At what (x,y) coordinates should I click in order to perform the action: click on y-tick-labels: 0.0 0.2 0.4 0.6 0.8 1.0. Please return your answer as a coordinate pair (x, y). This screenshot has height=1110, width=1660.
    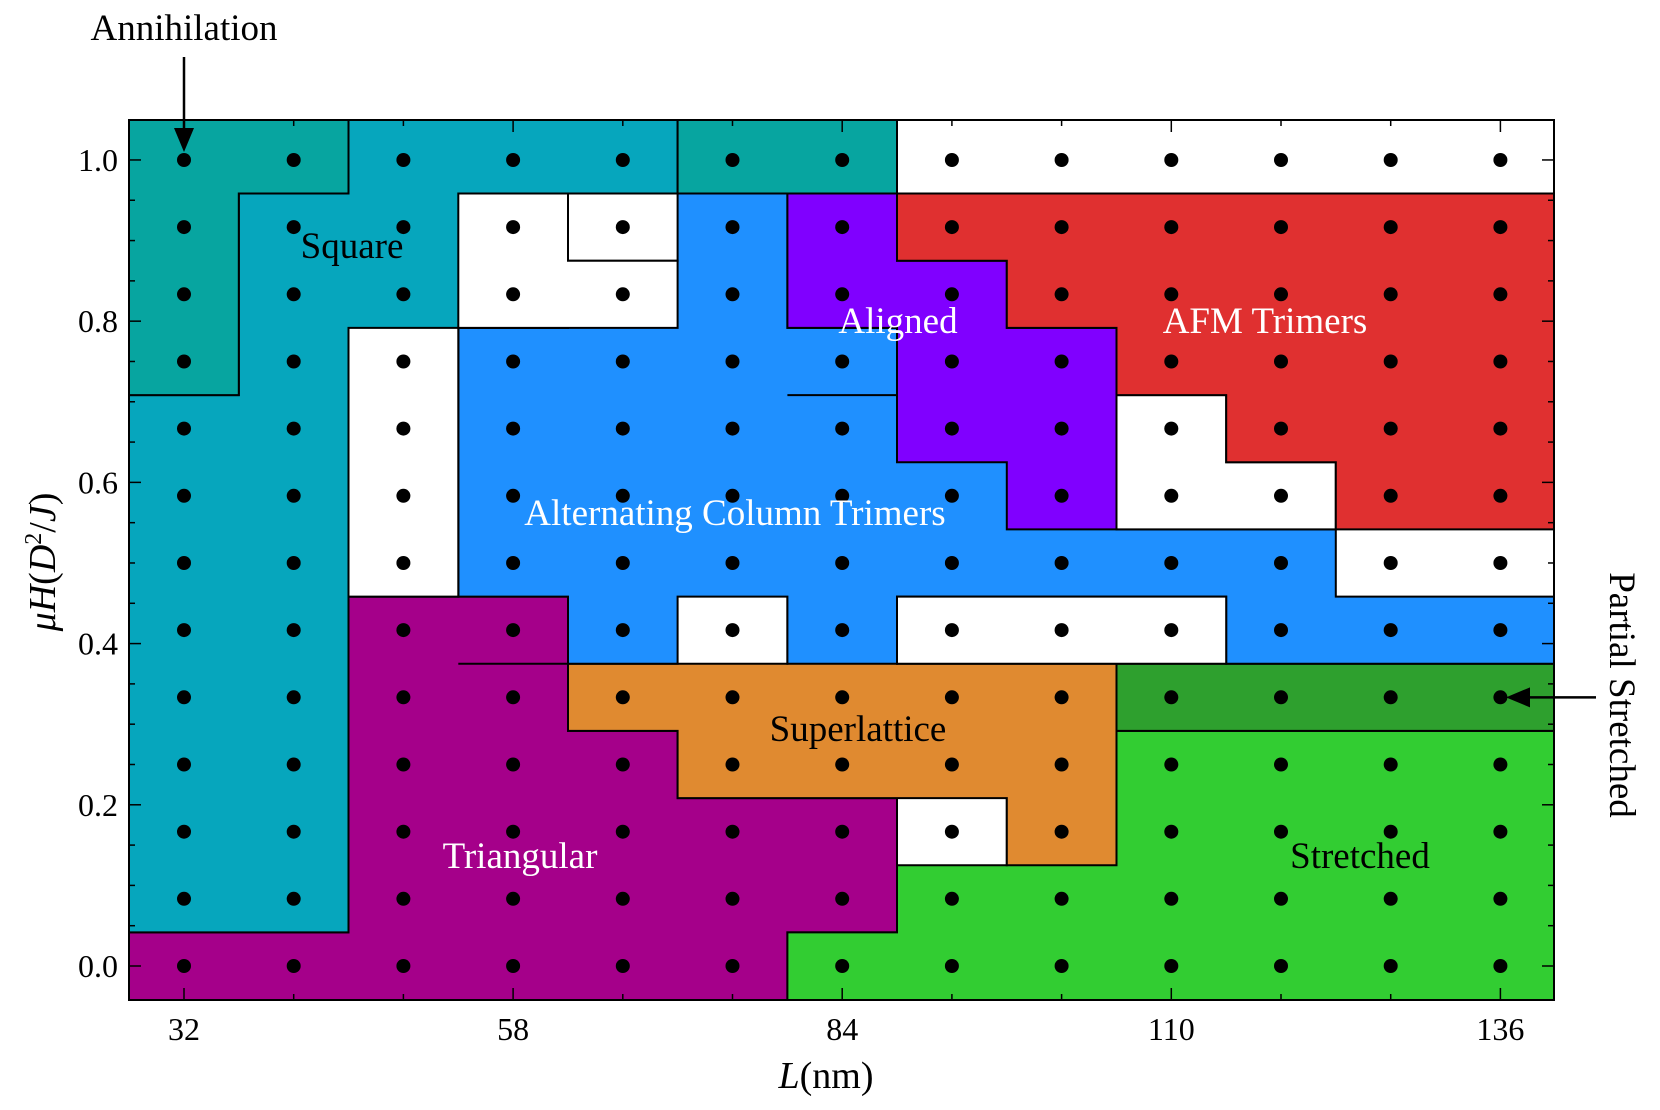
    Looking at the image, I should click on (98, 563).